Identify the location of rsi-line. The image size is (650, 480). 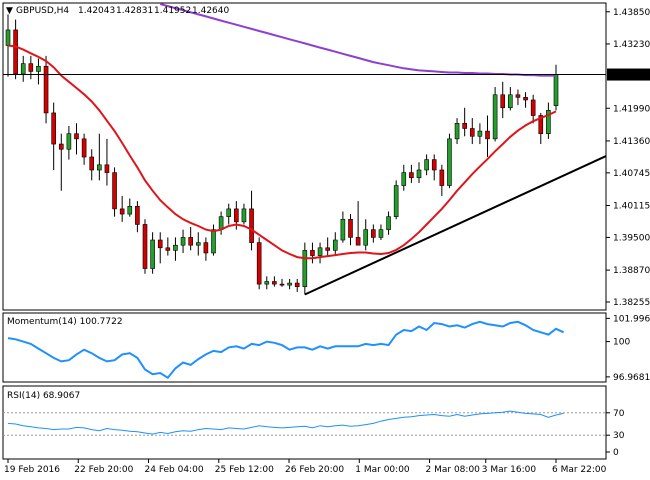
(285, 422).